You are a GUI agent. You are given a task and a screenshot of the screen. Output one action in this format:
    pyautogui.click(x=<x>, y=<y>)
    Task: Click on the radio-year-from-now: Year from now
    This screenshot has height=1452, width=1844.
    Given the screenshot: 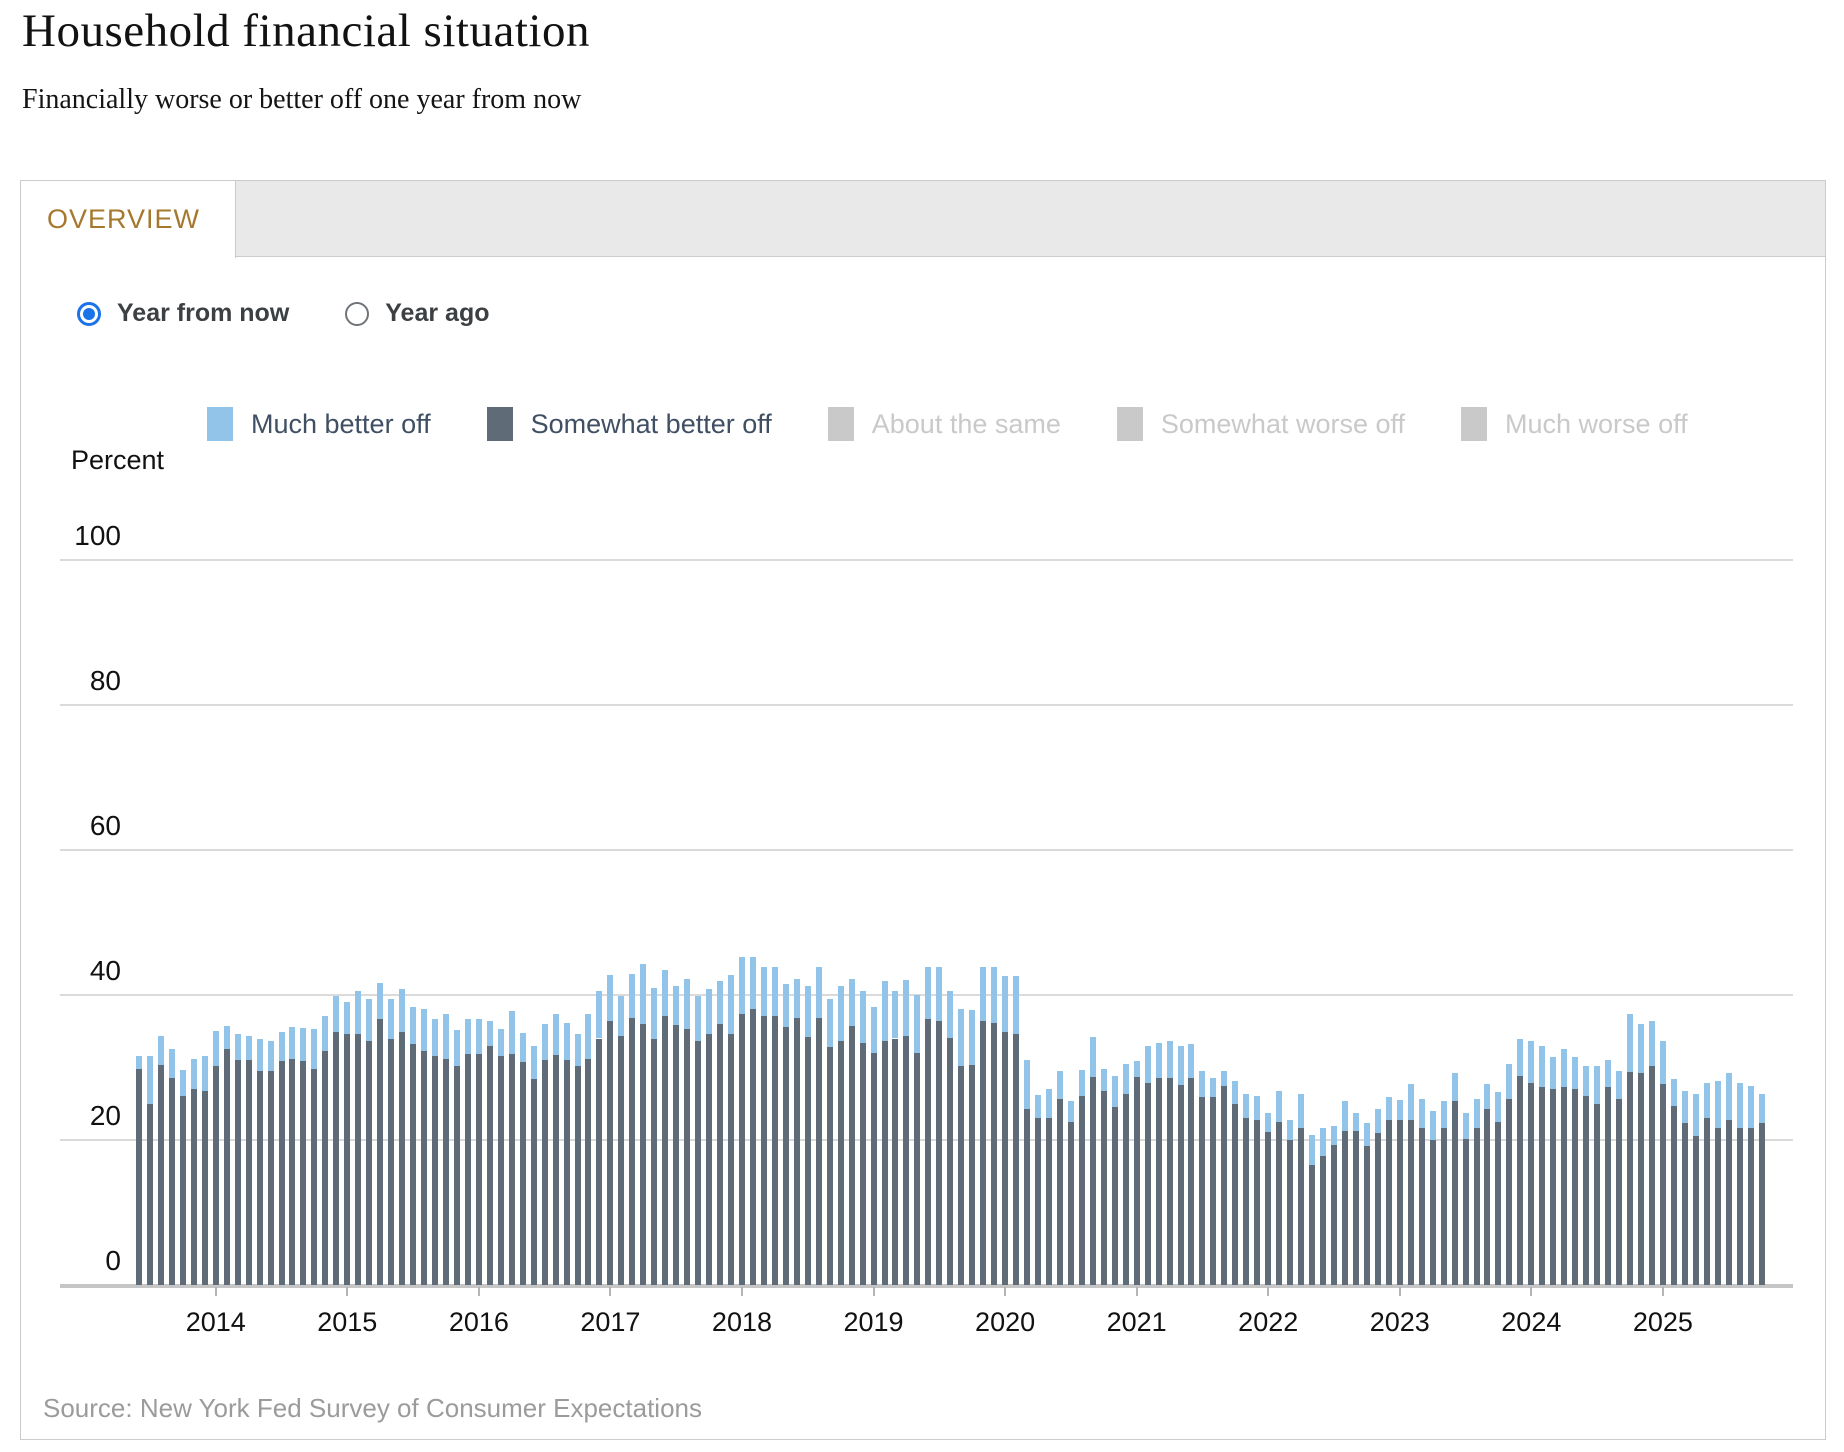 What is the action you would take?
    pyautogui.click(x=183, y=313)
    